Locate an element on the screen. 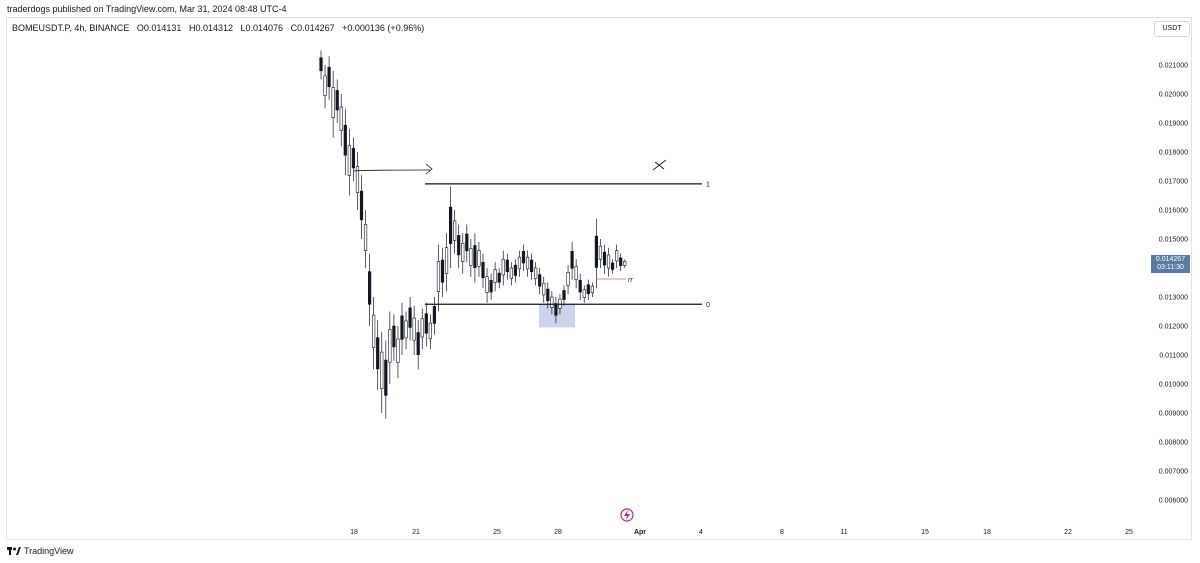 The height and width of the screenshot is (563, 1200). arrow-line is located at coordinates (392, 170).